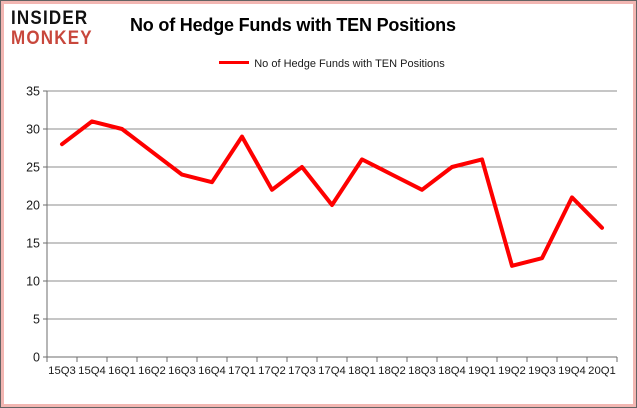 The width and height of the screenshot is (637, 408). Describe the element at coordinates (62, 371) in the screenshot. I see `x-axis-tick-label: 15Q3` at that location.